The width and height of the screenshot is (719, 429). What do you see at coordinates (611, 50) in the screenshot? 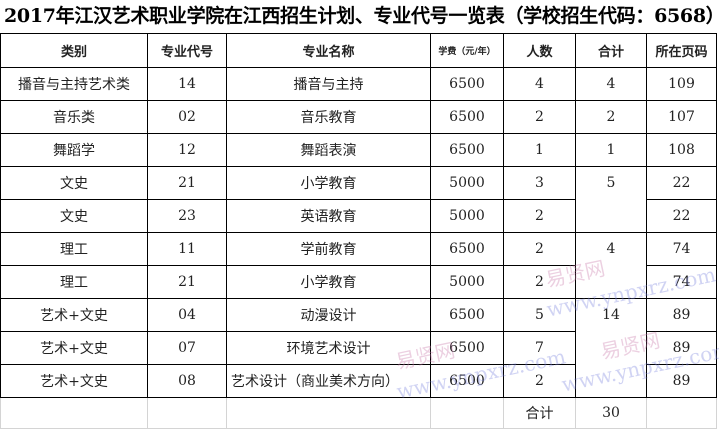
I see `header-subtotal: 合计` at bounding box center [611, 50].